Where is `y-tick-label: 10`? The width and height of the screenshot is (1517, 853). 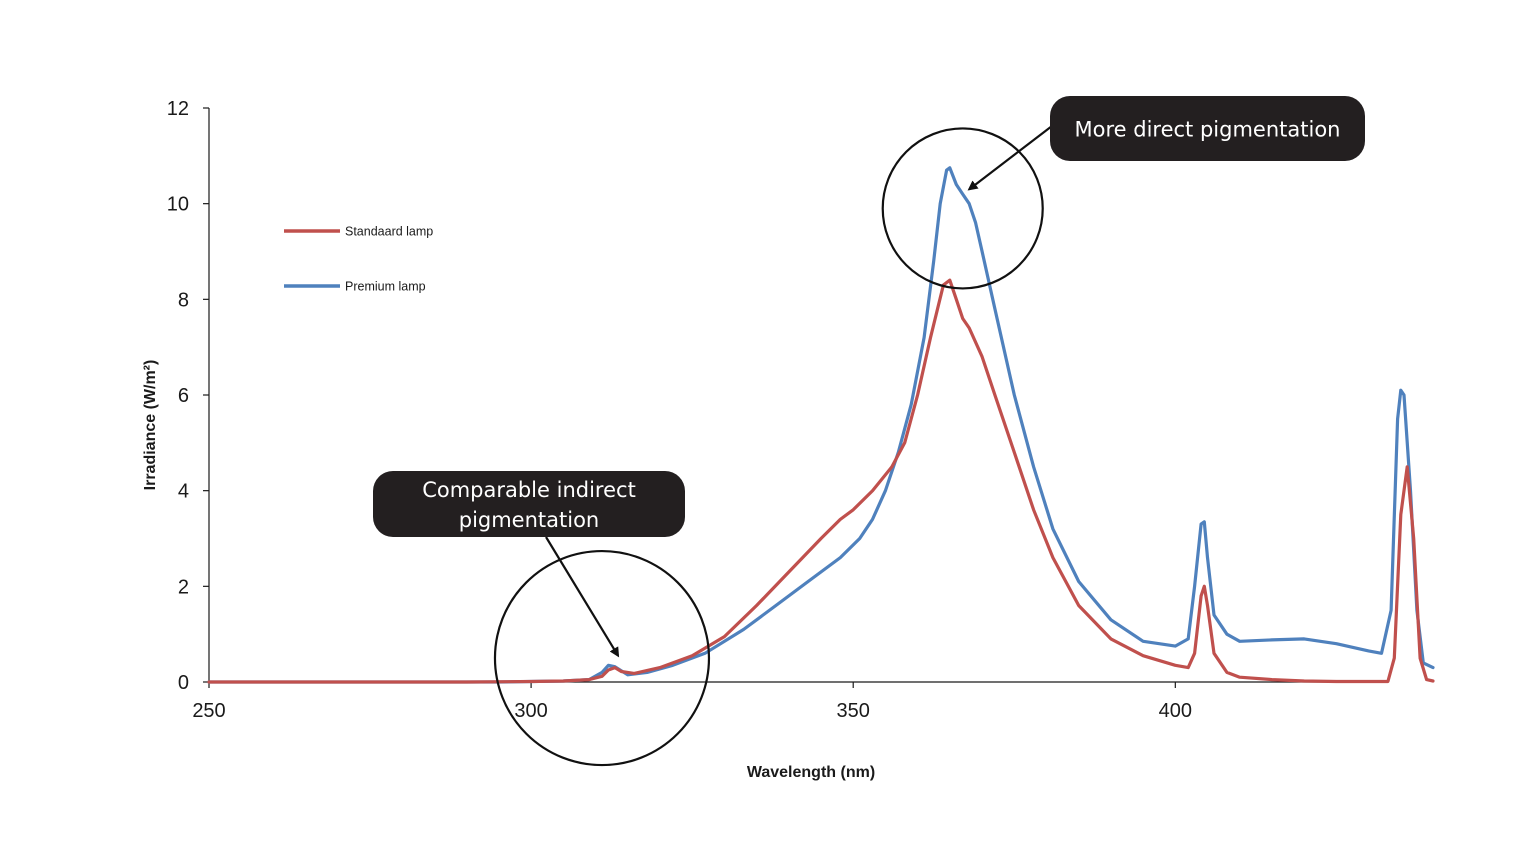 y-tick-label: 10 is located at coordinates (178, 205).